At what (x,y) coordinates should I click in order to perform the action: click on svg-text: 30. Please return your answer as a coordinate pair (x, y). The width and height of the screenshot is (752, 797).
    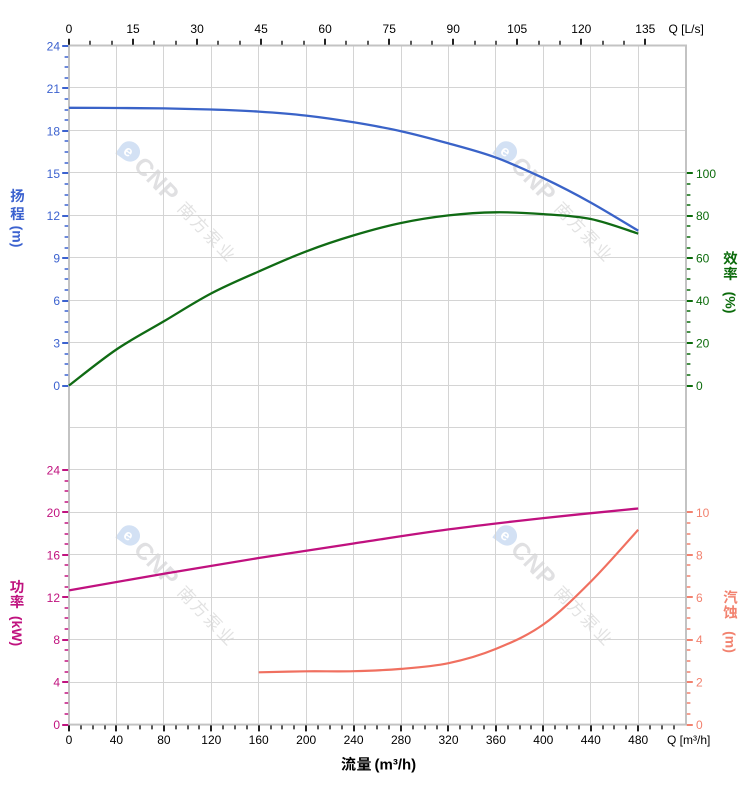
    Looking at the image, I should click on (197, 29).